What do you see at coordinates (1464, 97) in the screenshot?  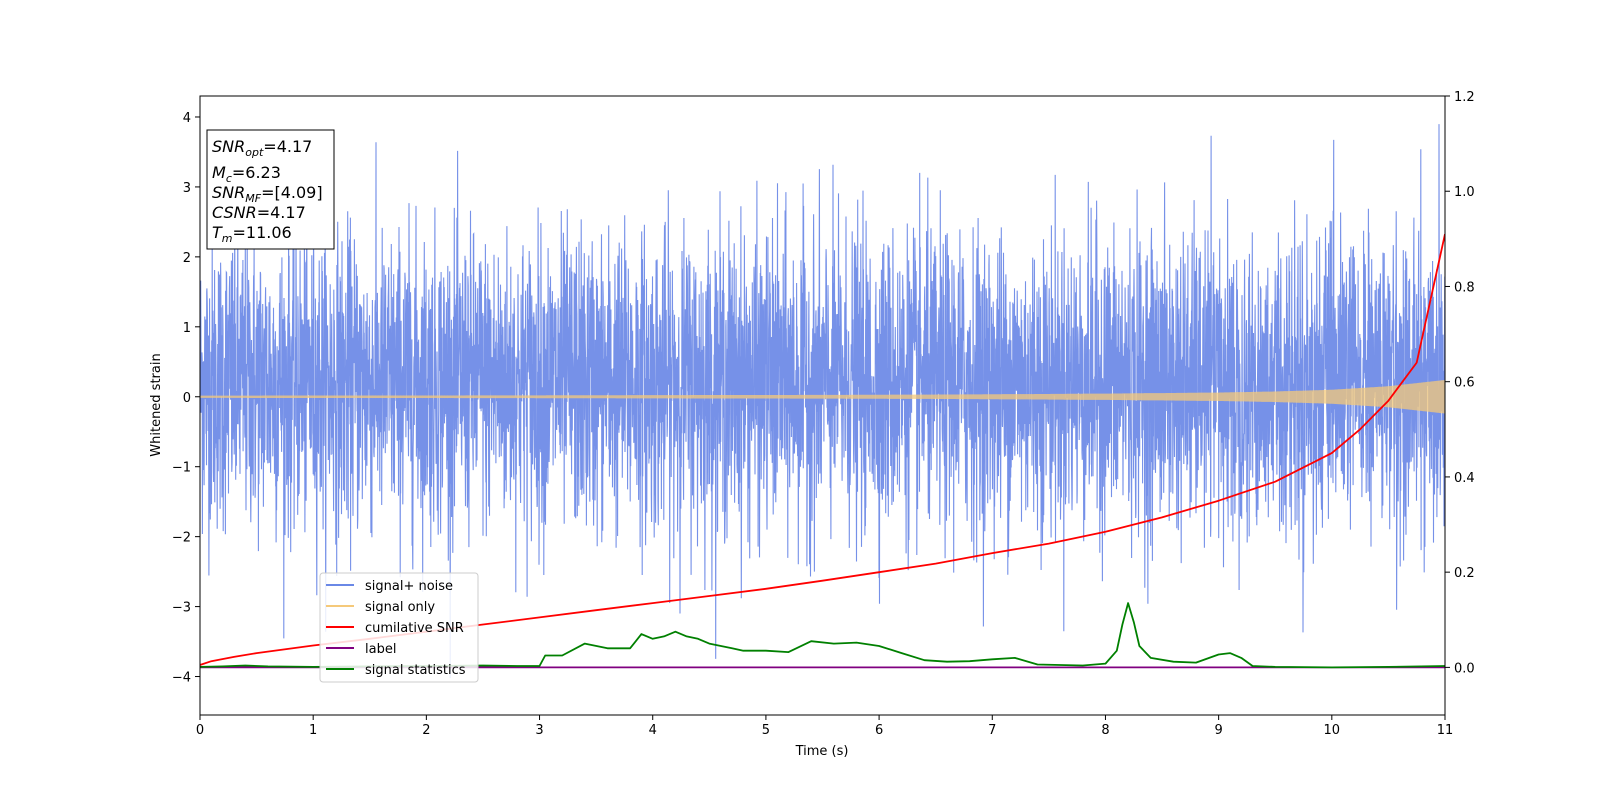 I see `y-right-tick-label: 1.2` at bounding box center [1464, 97].